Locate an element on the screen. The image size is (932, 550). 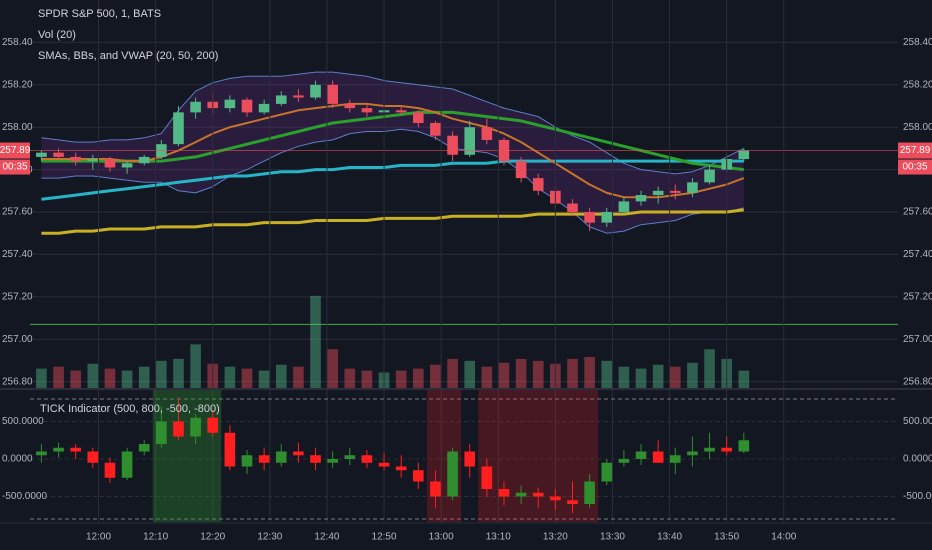
x-tick-label: 13:20 is located at coordinates (555, 537).